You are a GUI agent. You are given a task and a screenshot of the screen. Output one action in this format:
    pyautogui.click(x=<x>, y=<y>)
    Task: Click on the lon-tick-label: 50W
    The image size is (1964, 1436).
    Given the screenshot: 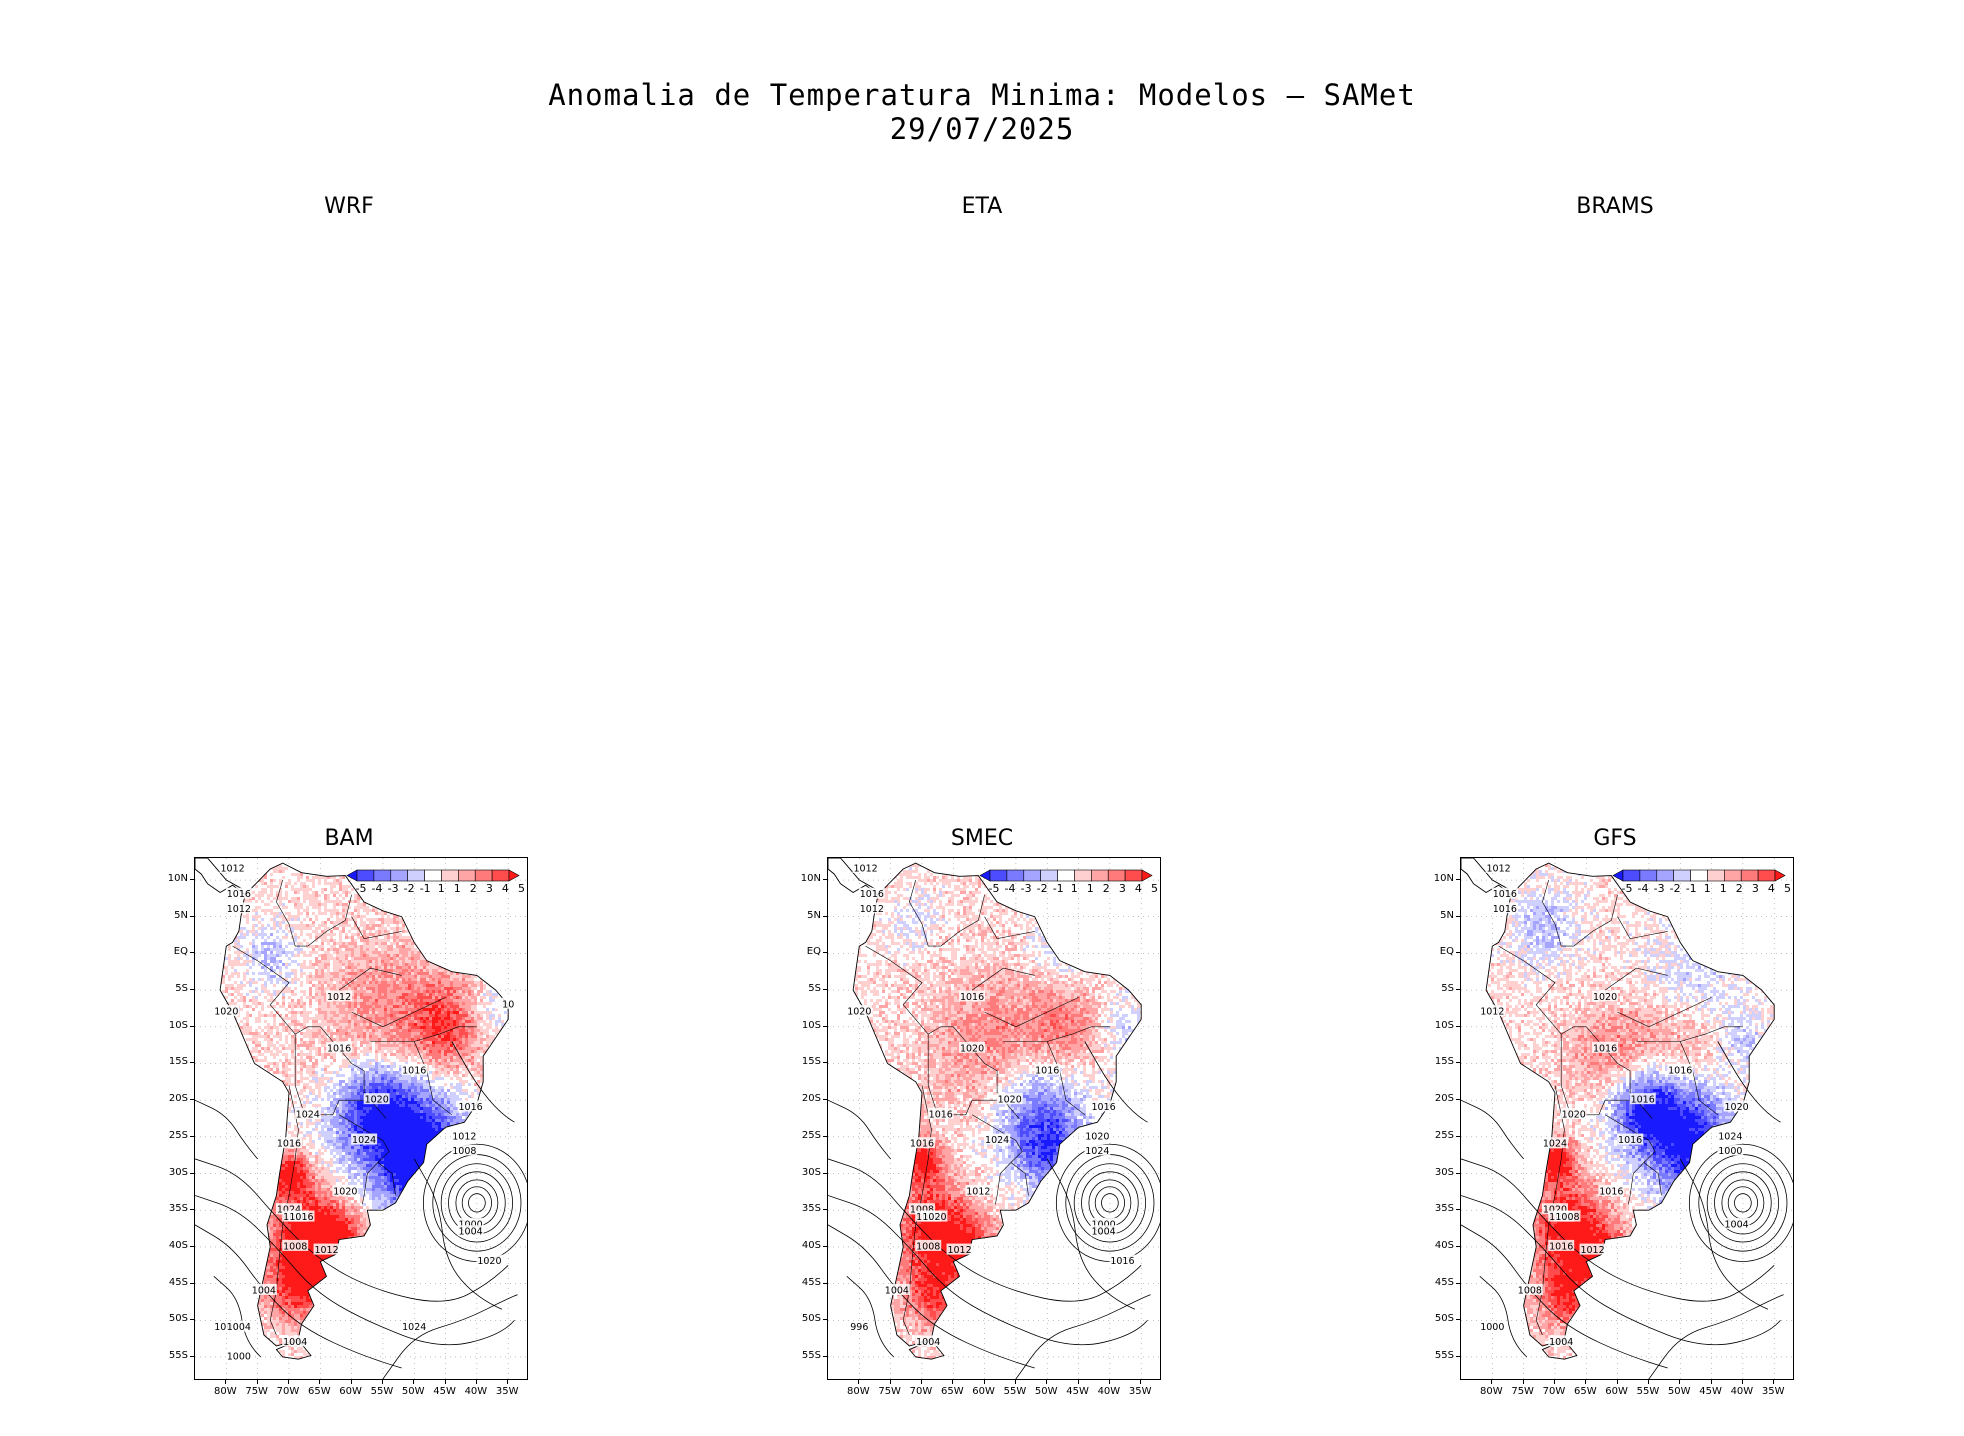 What is the action you would take?
    pyautogui.click(x=1046, y=1391)
    